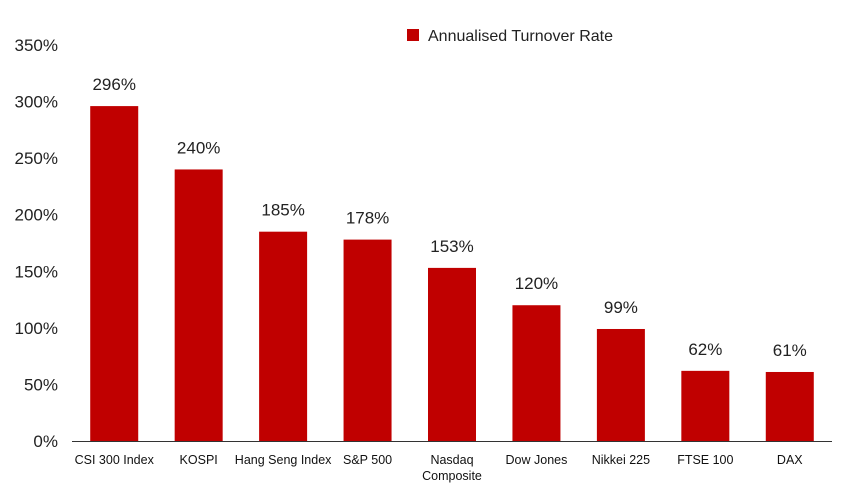 This screenshot has width=865, height=488. I want to click on data-label: 296%, so click(113, 84).